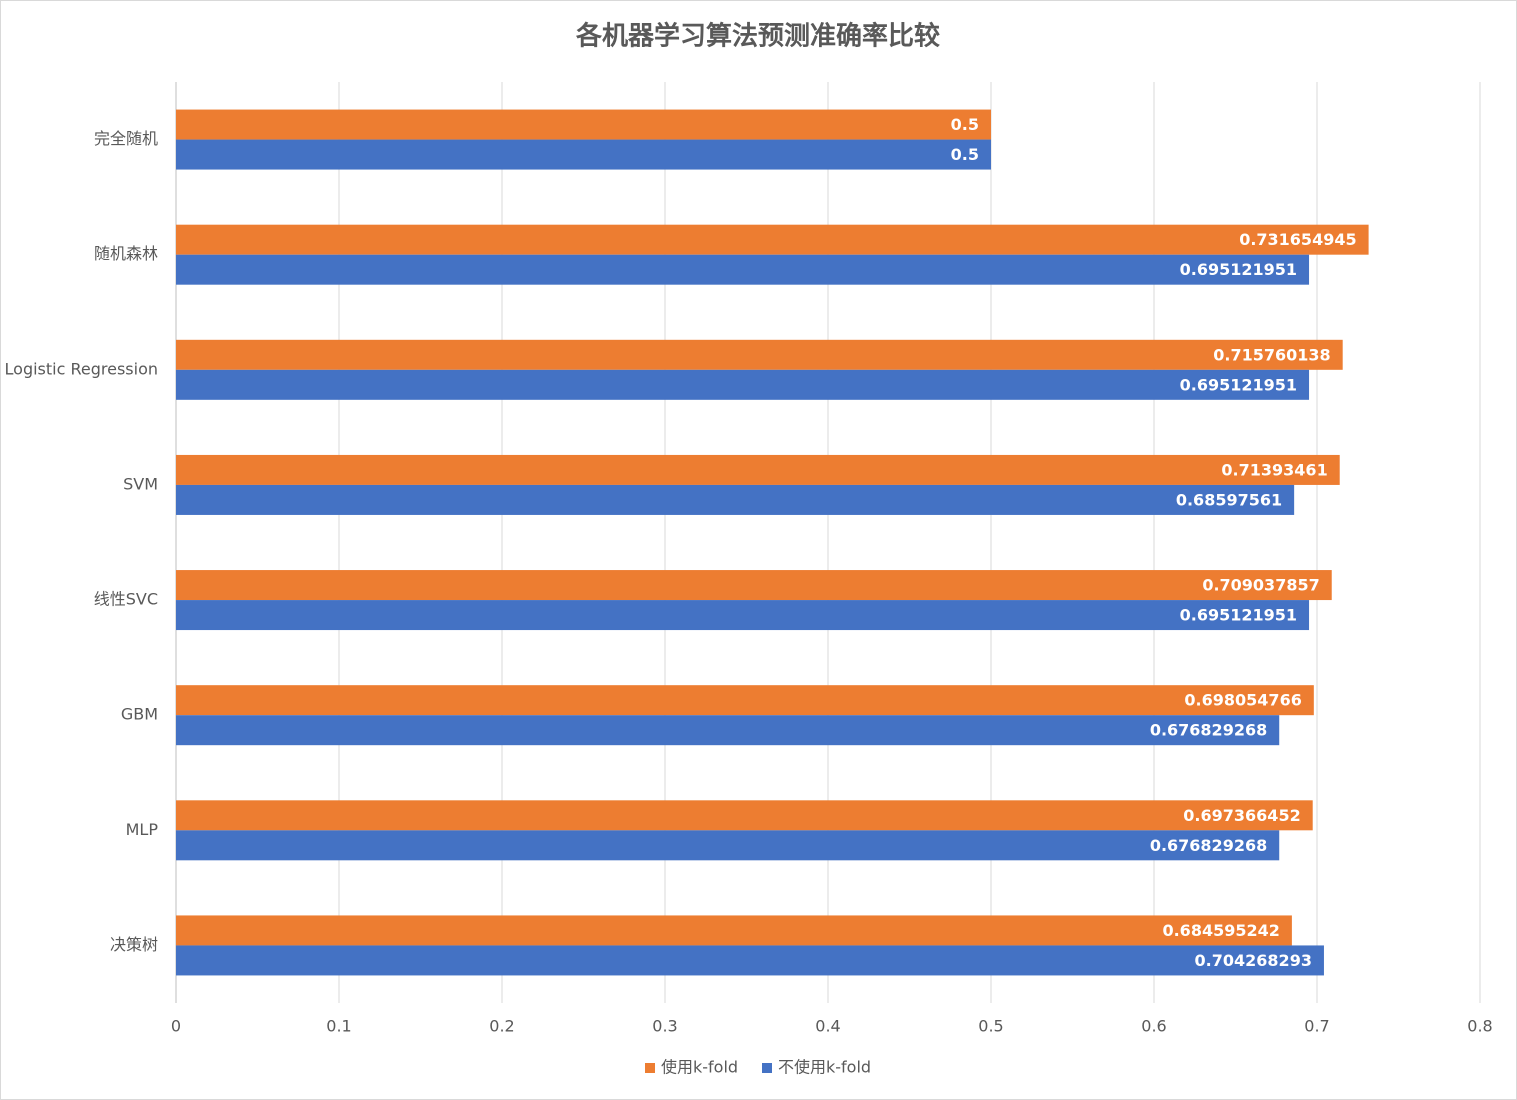 This screenshot has width=1517, height=1100. I want to click on y-tick-label: SVM, so click(140, 483).